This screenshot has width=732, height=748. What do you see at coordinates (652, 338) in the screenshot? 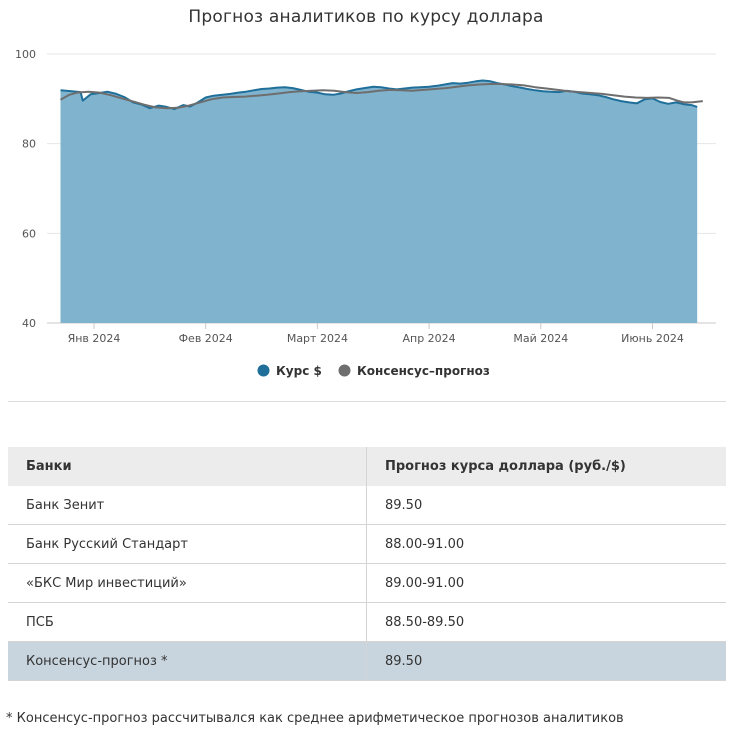
I see `x-tick-label: Июнь 2024` at bounding box center [652, 338].